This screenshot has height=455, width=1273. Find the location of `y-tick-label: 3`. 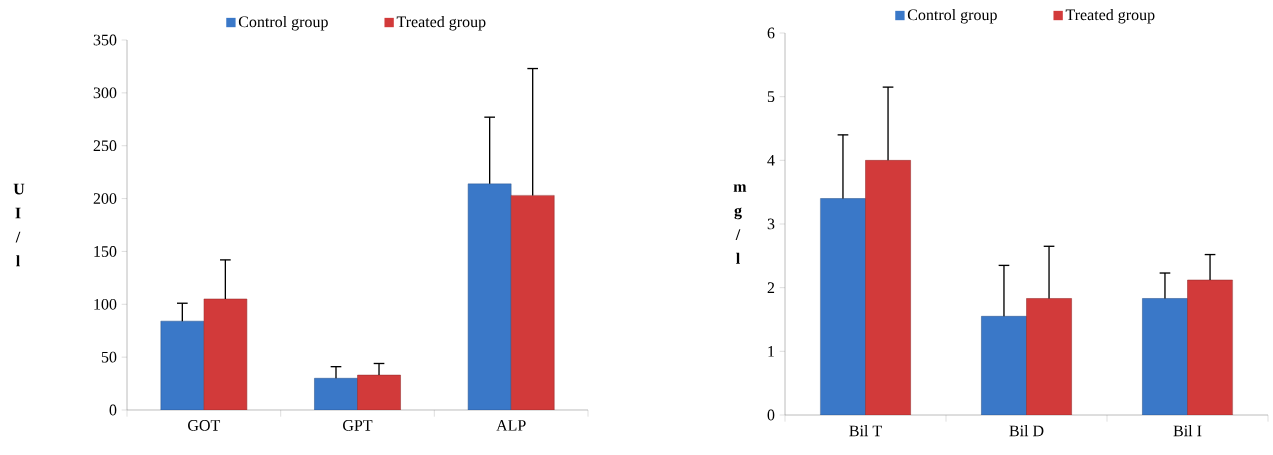

y-tick-label: 3 is located at coordinates (771, 224).